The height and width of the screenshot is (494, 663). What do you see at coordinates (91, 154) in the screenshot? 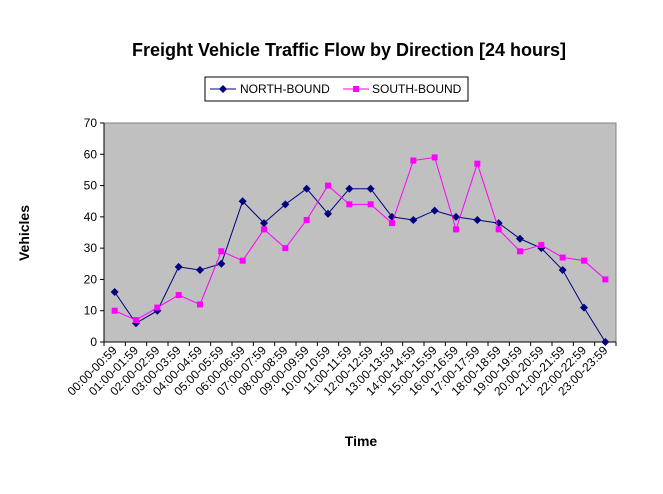
I see `y-tick-label: 60` at bounding box center [91, 154].